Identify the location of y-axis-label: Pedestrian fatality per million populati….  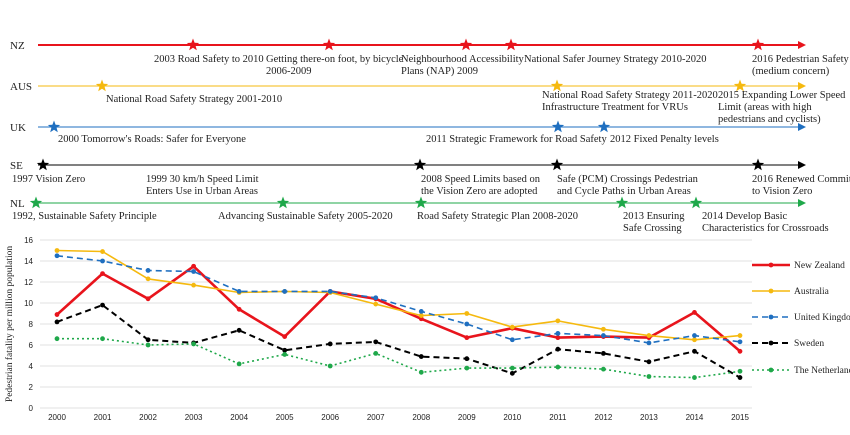
(9, 324).